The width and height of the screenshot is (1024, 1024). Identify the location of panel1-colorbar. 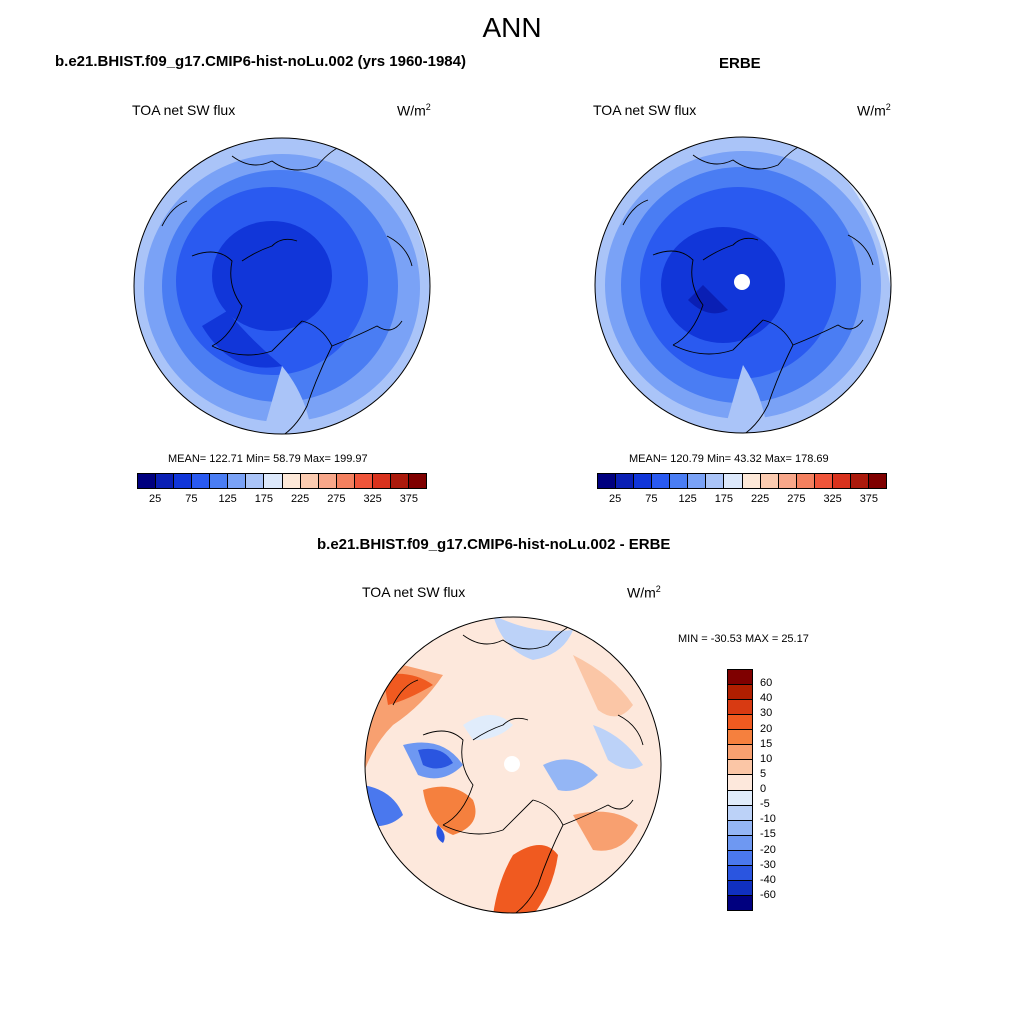
(282, 481).